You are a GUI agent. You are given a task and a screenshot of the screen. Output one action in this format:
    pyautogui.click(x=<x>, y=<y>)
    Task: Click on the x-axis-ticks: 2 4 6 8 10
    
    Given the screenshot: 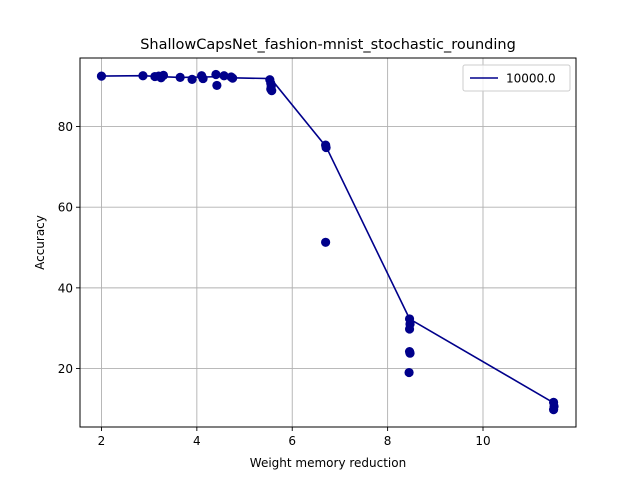 What is the action you would take?
    pyautogui.click(x=294, y=437)
    